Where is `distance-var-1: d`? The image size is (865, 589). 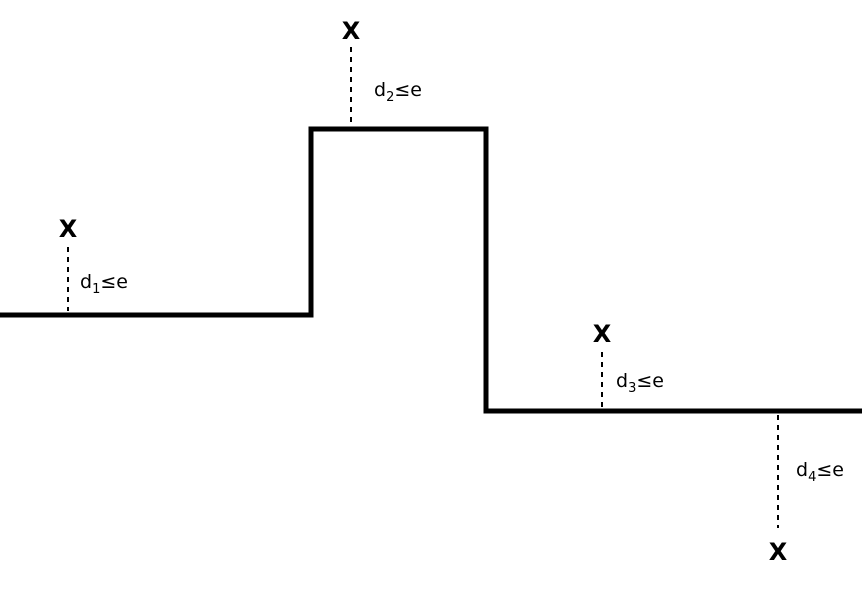 distance-var-1: d is located at coordinates (86, 282).